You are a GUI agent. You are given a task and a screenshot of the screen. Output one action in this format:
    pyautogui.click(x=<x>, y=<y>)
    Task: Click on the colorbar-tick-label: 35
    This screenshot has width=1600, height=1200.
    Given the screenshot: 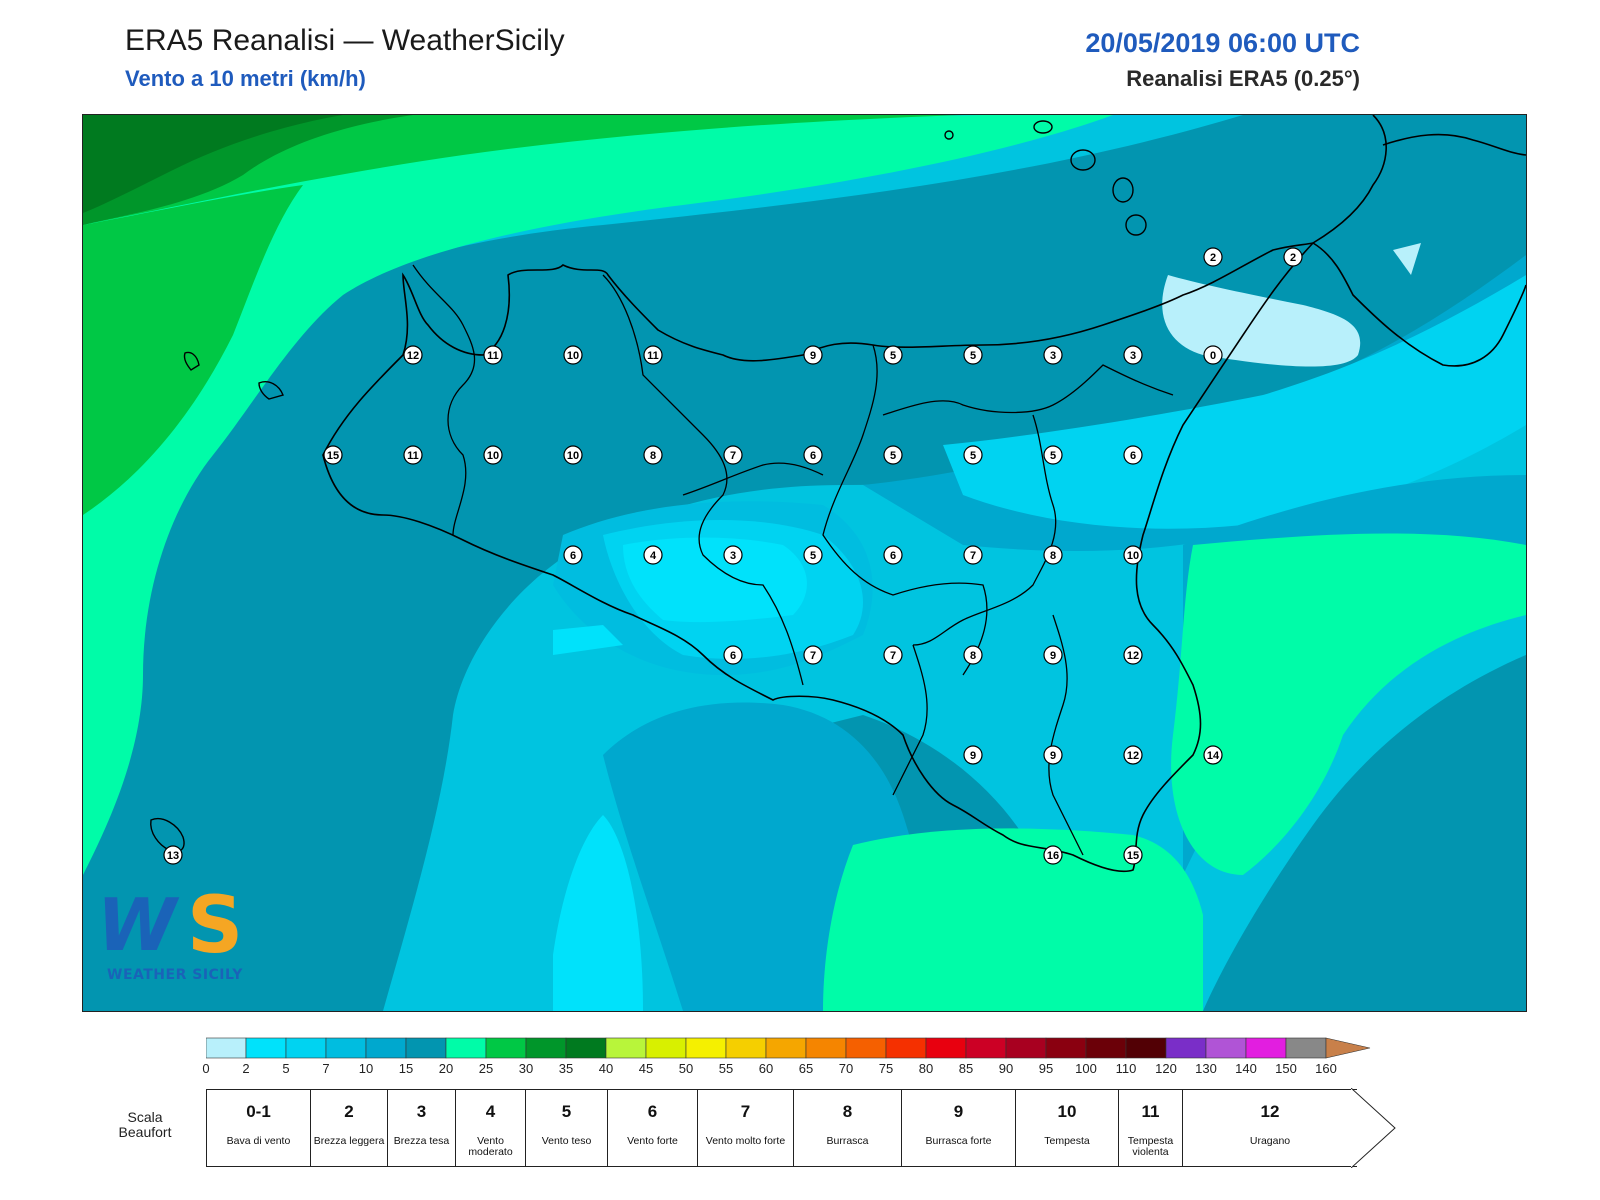 What is the action you would take?
    pyautogui.click(x=566, y=1068)
    